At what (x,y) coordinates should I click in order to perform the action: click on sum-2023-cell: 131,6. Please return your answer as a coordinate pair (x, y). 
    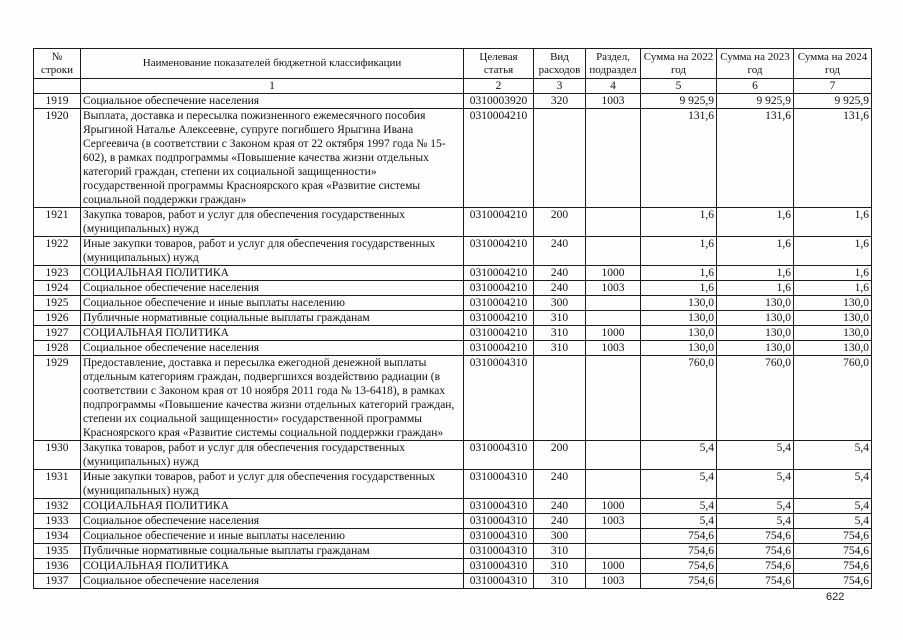
    Looking at the image, I should click on (755, 158).